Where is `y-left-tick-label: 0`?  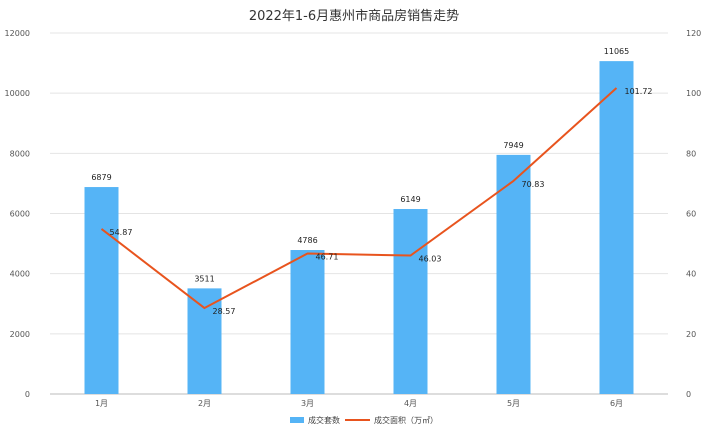 y-left-tick-label: 0 is located at coordinates (27, 394).